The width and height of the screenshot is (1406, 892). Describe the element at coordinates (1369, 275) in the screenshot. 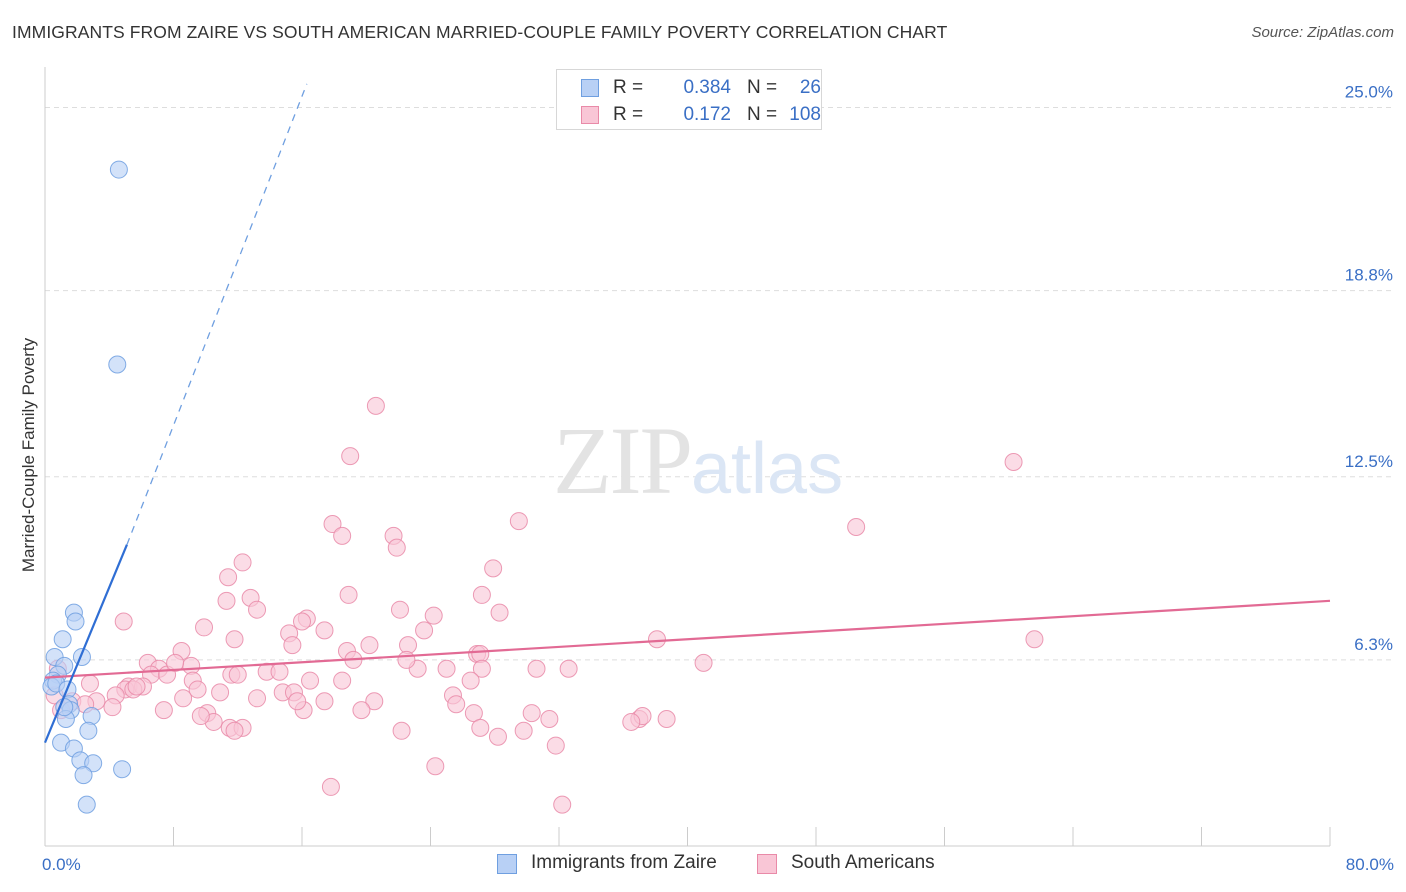

I see `y-tick-label: 18.8%` at that location.